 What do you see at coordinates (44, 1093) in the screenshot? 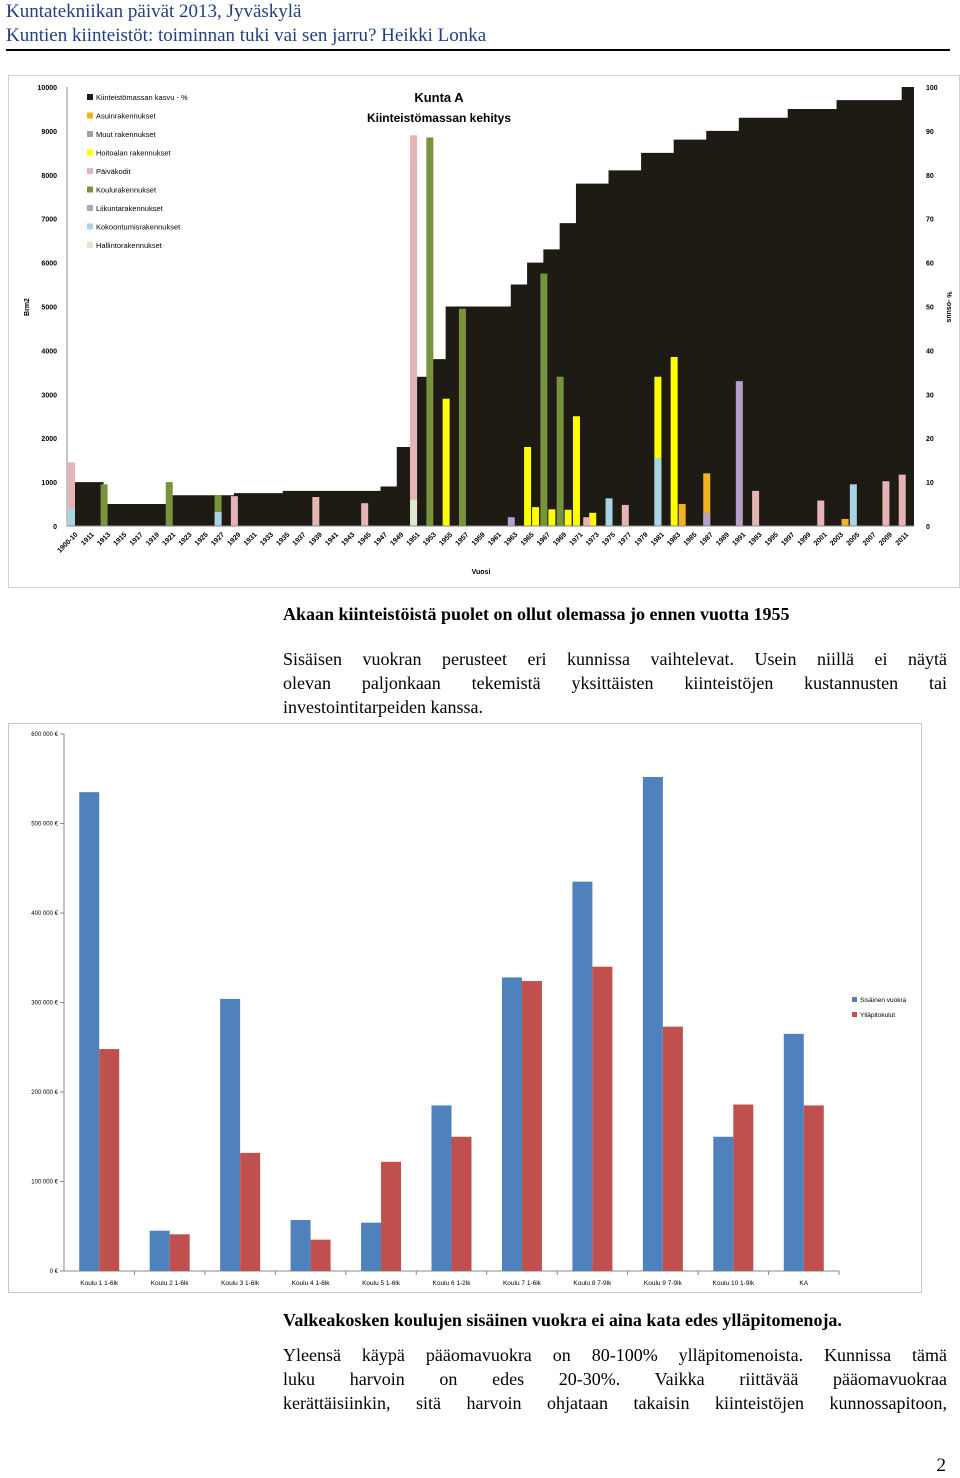
I see `y-tick-label: 200 000 €` at bounding box center [44, 1093].